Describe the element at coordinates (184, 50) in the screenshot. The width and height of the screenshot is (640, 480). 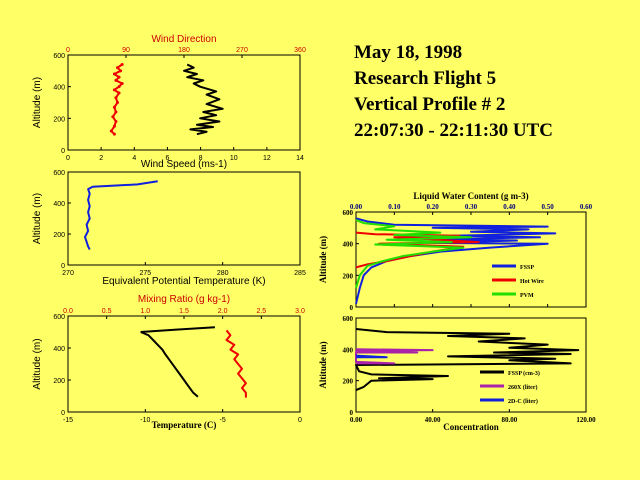
I see `wind-x2tick-label: 180` at that location.